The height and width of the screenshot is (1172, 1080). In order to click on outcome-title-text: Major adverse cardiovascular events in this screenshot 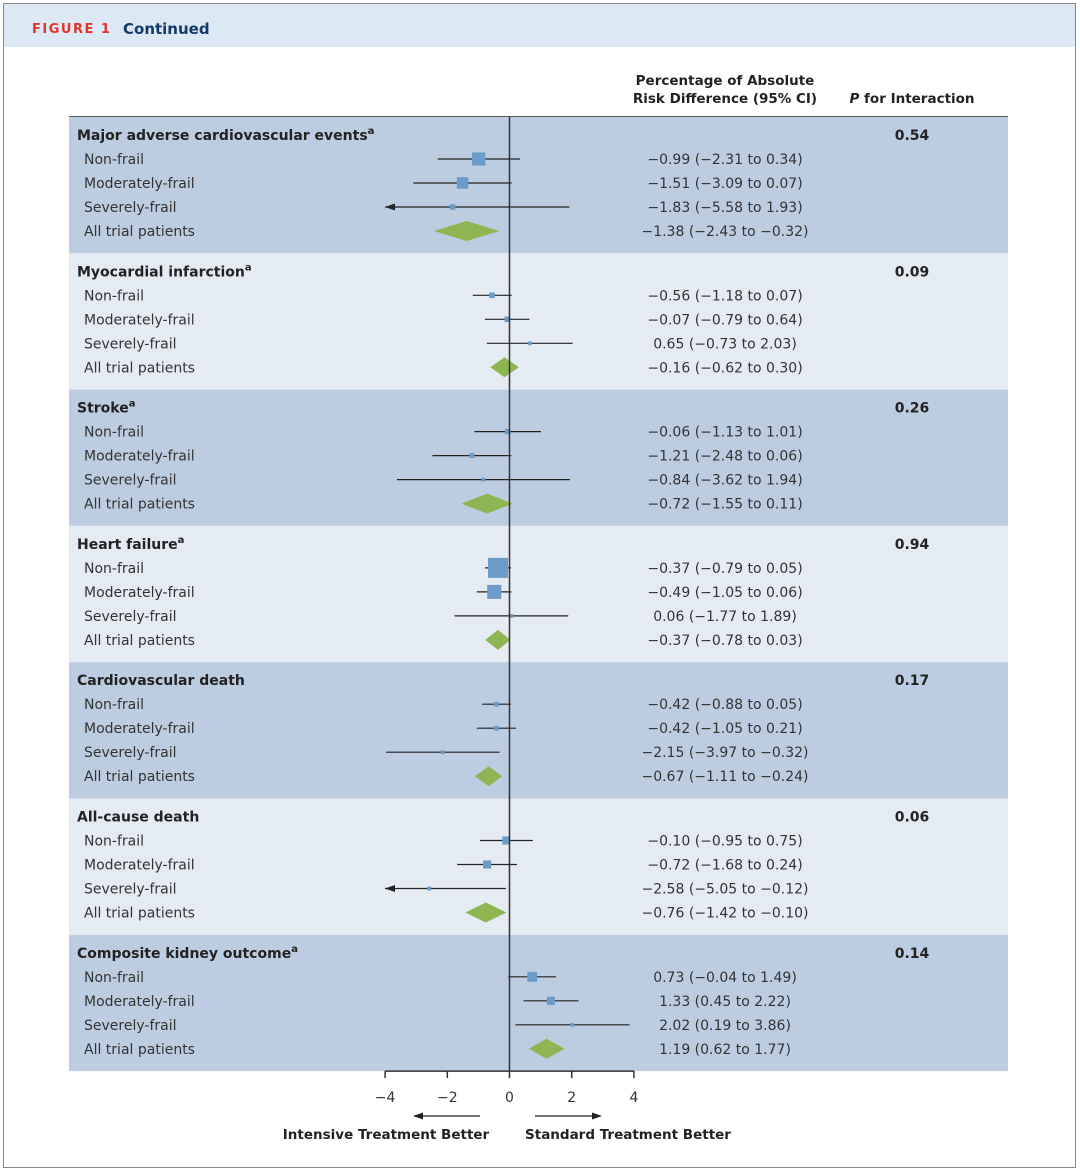, I will do `click(222, 136)`.